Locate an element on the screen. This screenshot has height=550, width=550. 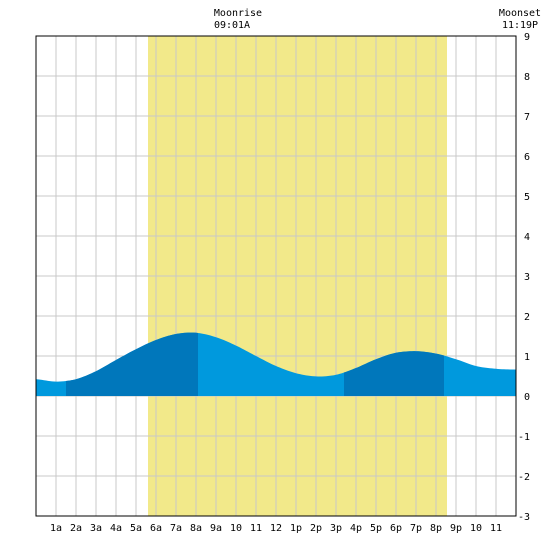
x-tick-label: 8a is located at coordinates (196, 528).